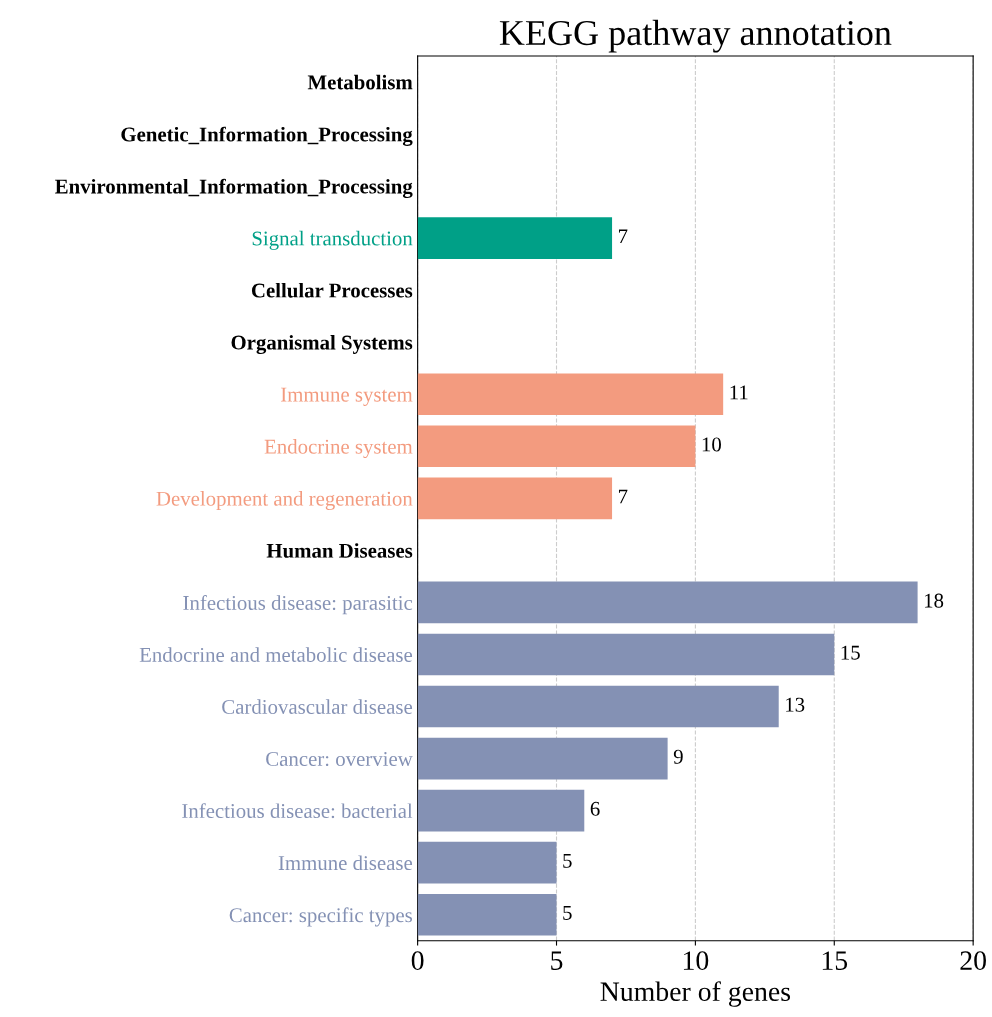 The image size is (992, 1017). Describe the element at coordinates (267, 136) in the screenshot. I see `y-tick-label: Genetic_Information_Processing` at that location.